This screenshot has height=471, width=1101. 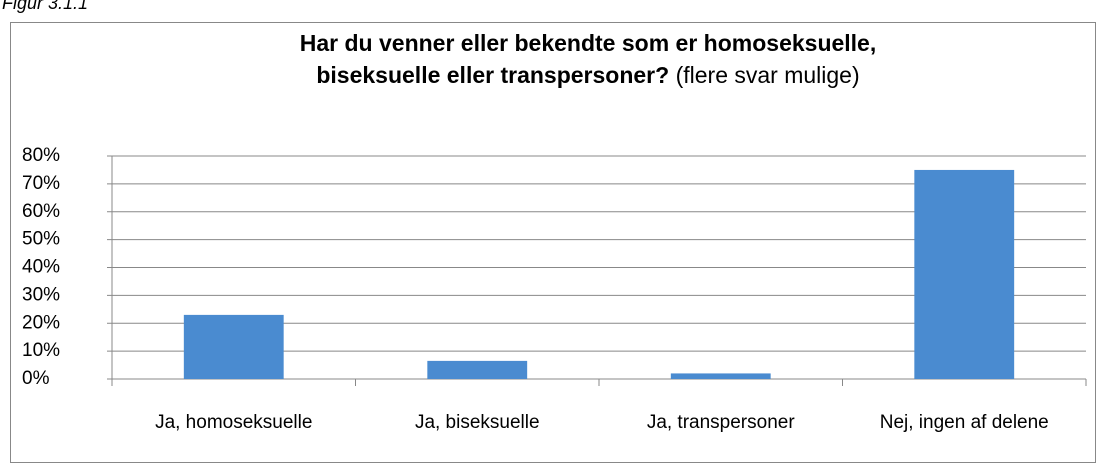 What do you see at coordinates (41, 350) in the screenshot?
I see `y-tick-label: 10%` at bounding box center [41, 350].